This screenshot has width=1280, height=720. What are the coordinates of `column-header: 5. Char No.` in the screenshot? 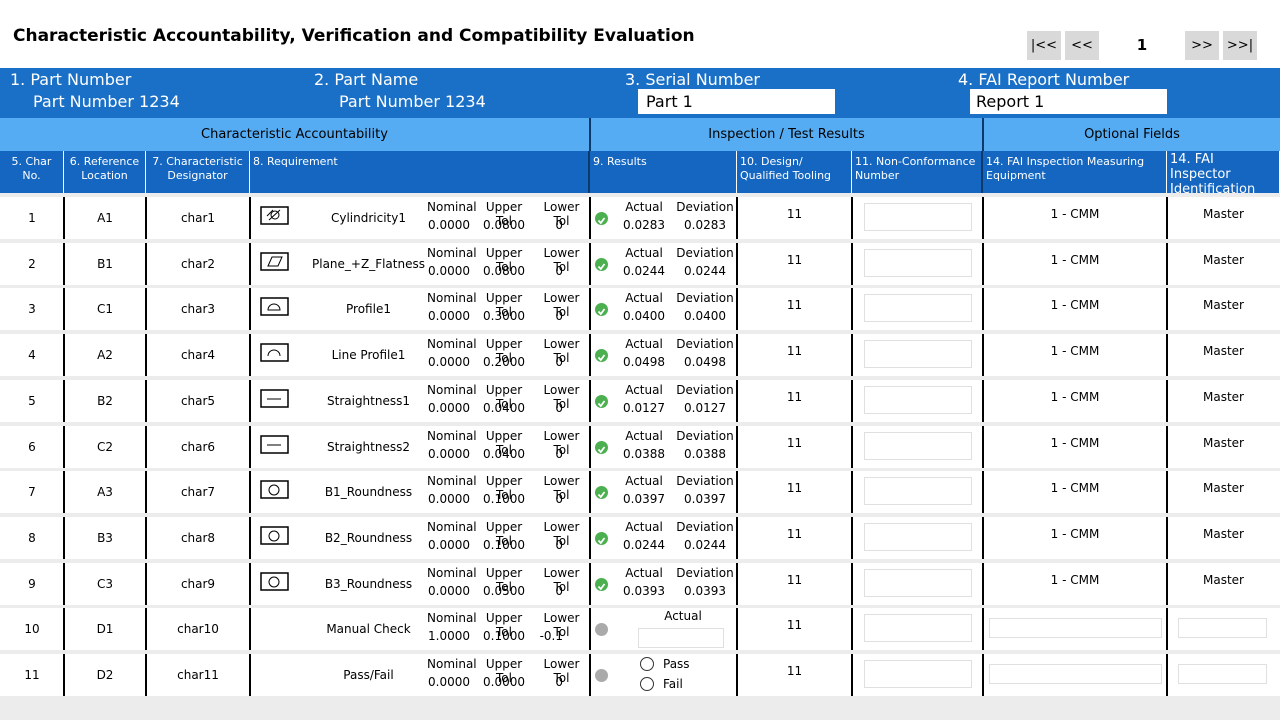 It's located at (32, 172).